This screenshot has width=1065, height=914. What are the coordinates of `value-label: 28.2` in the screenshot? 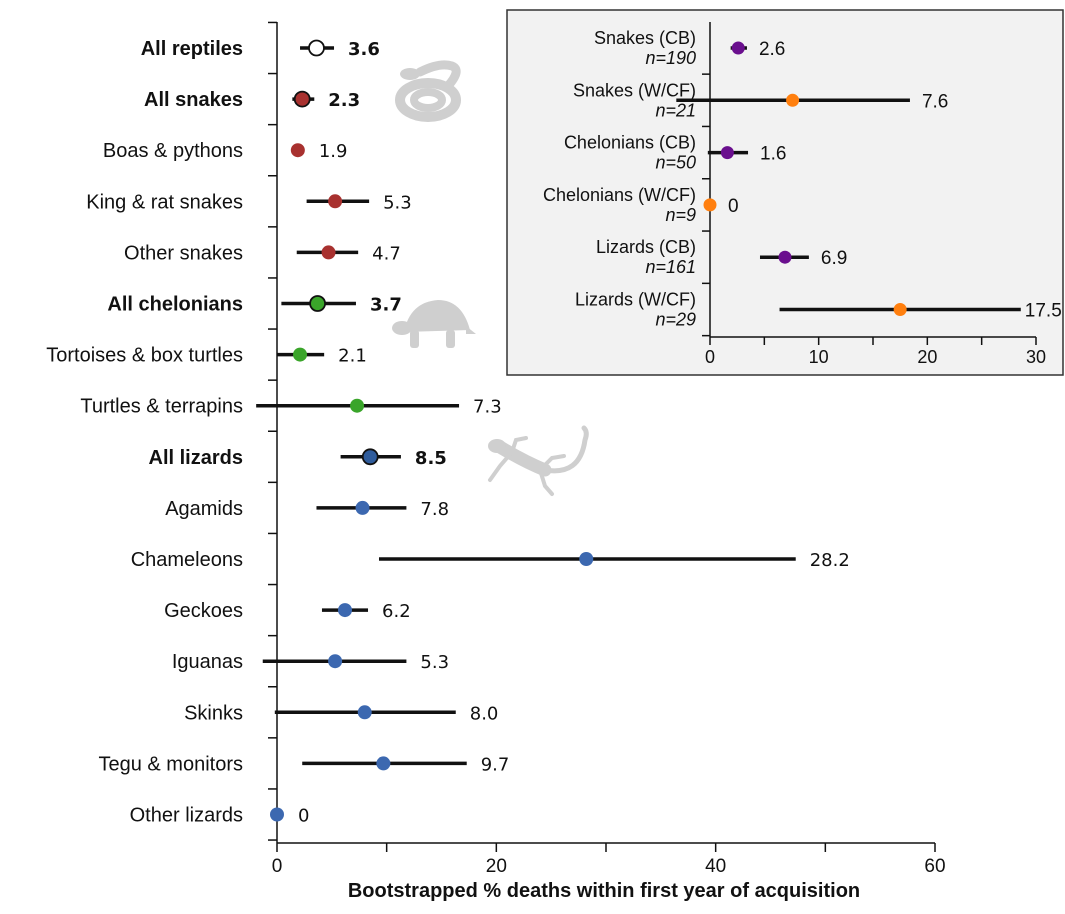 It's located at (830, 560).